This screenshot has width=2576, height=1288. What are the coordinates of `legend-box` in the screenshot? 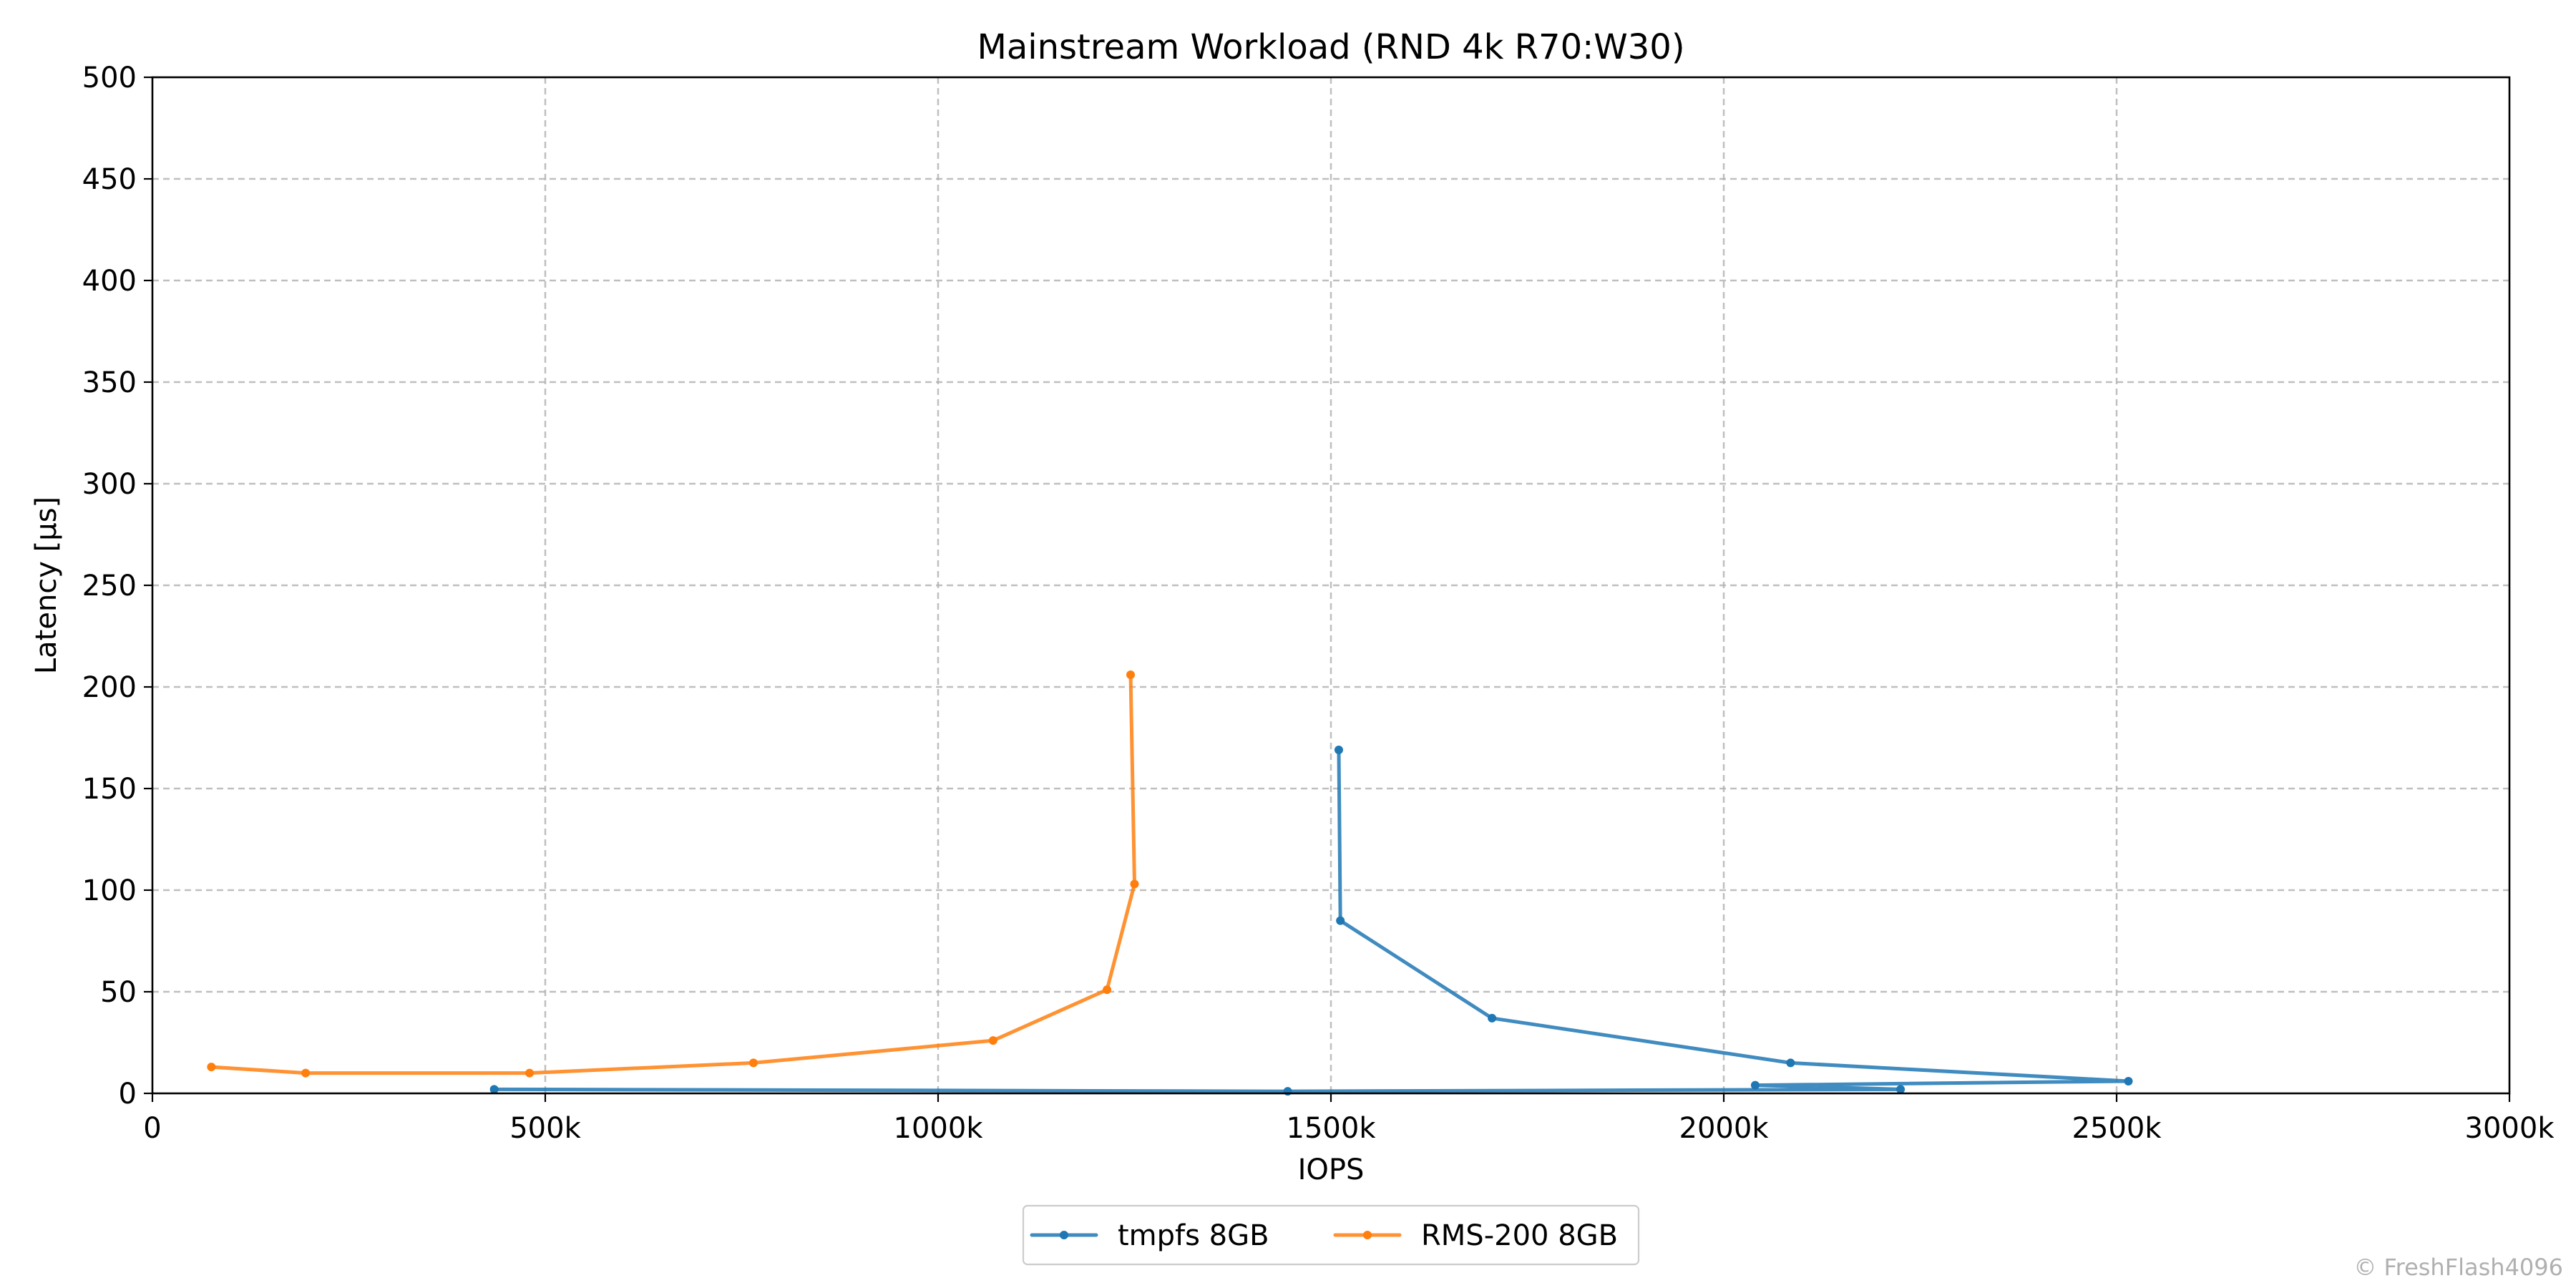 It's located at (1331, 1235).